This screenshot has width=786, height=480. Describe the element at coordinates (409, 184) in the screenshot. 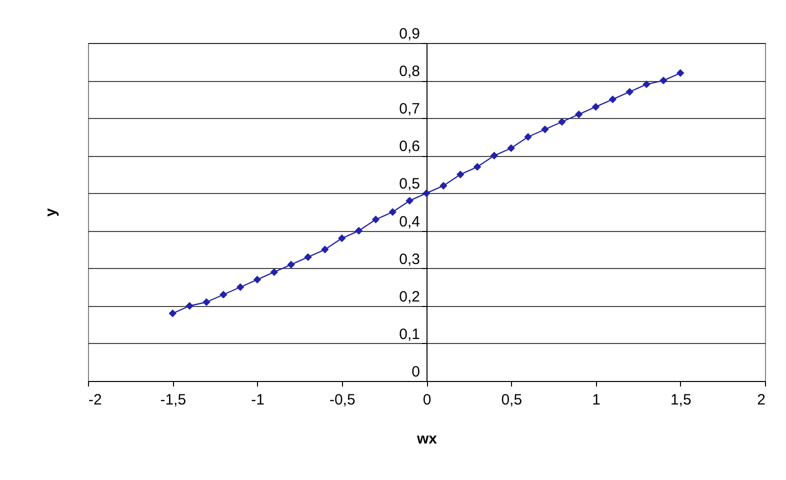

I see `y-tick-label: 0,5` at that location.